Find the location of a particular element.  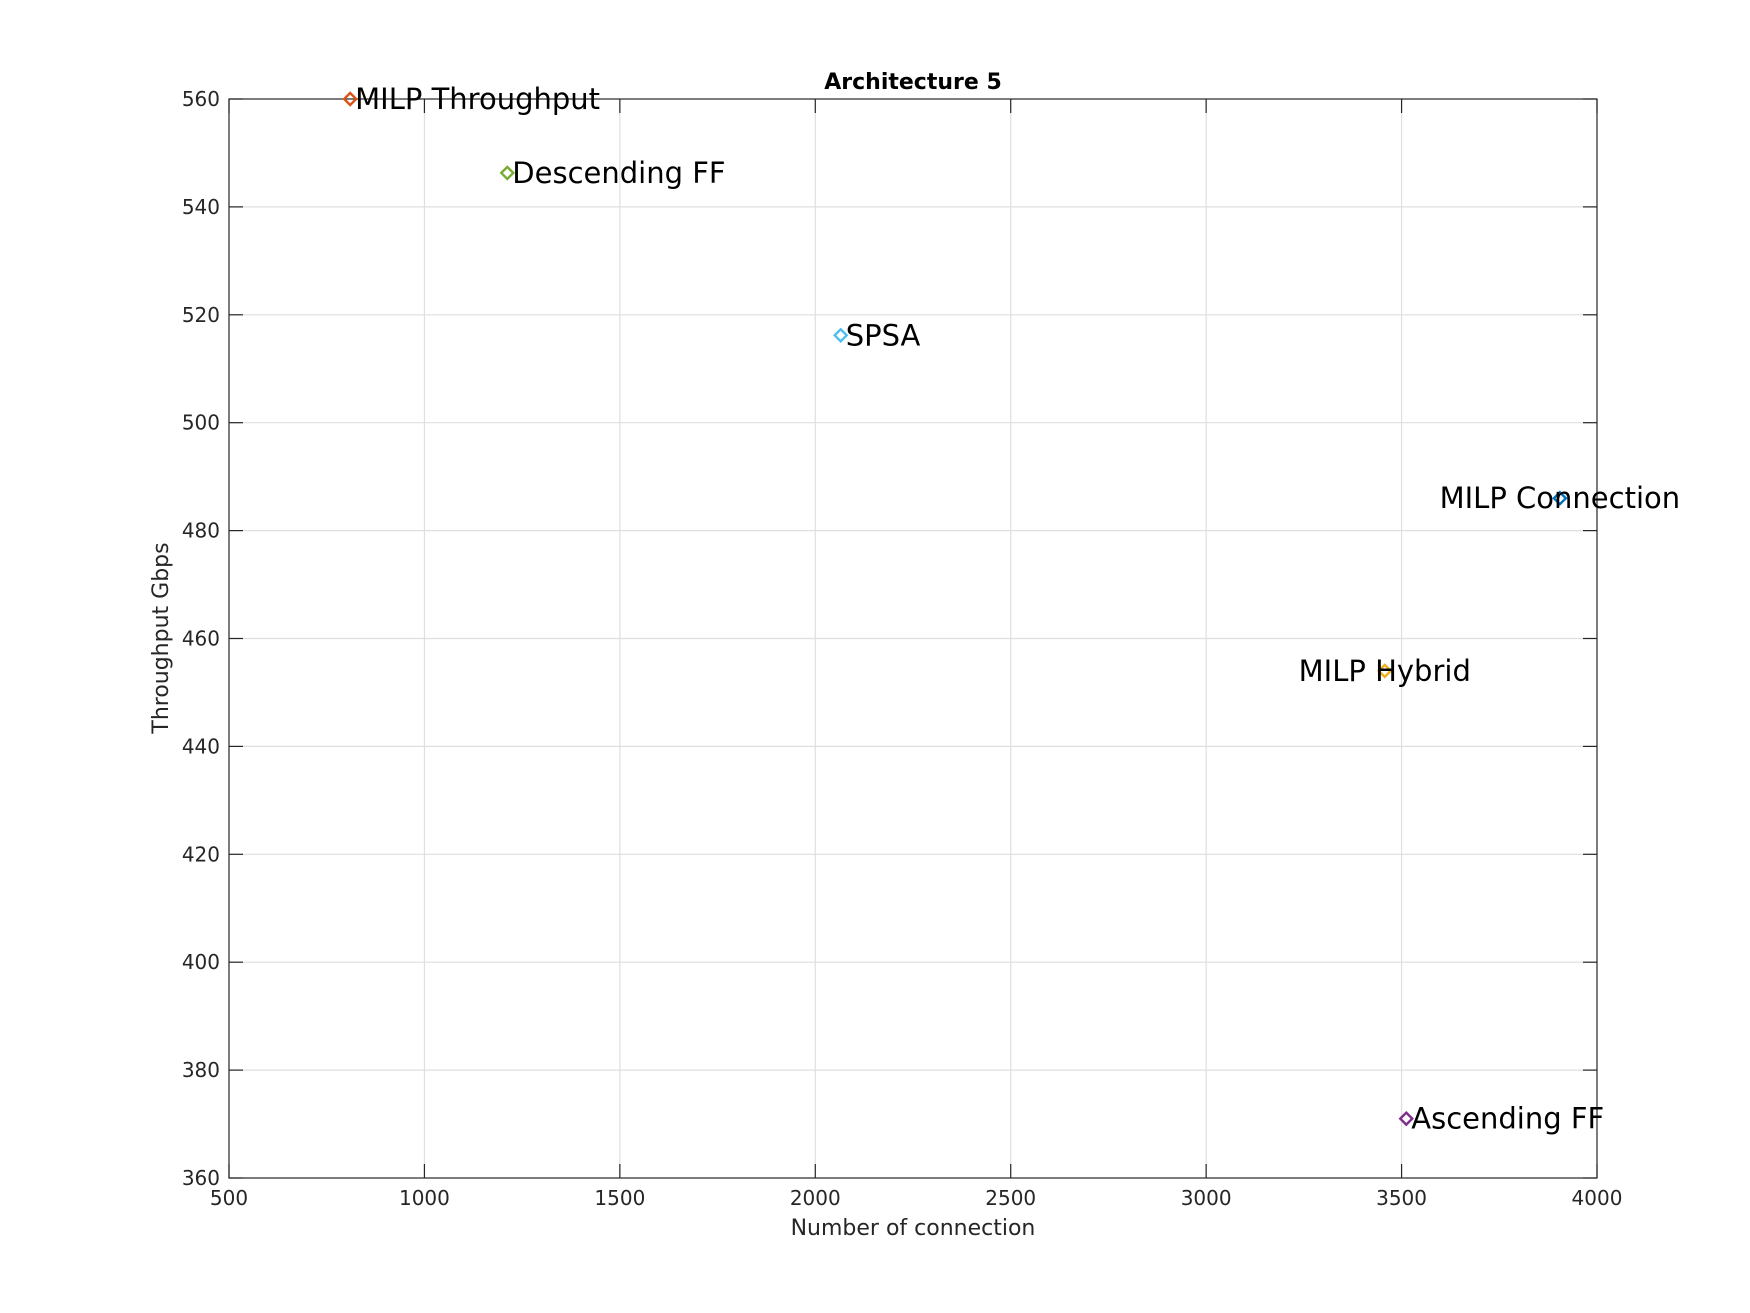

x-axis-title: Number of connection is located at coordinates (913, 1228).